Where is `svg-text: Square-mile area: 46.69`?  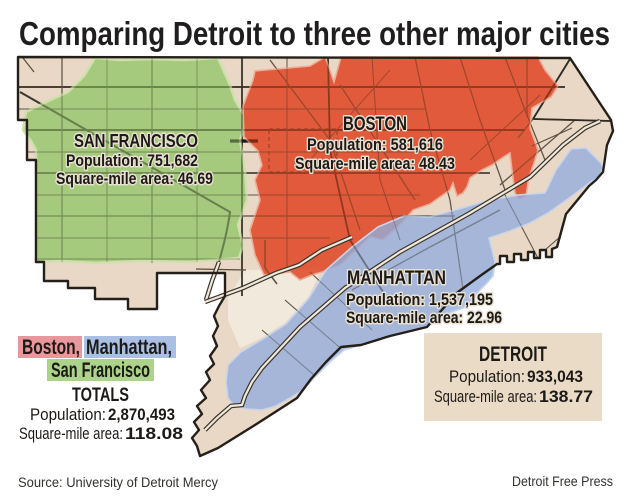
svg-text: Square-mile area: 46.69 is located at coordinates (134, 178).